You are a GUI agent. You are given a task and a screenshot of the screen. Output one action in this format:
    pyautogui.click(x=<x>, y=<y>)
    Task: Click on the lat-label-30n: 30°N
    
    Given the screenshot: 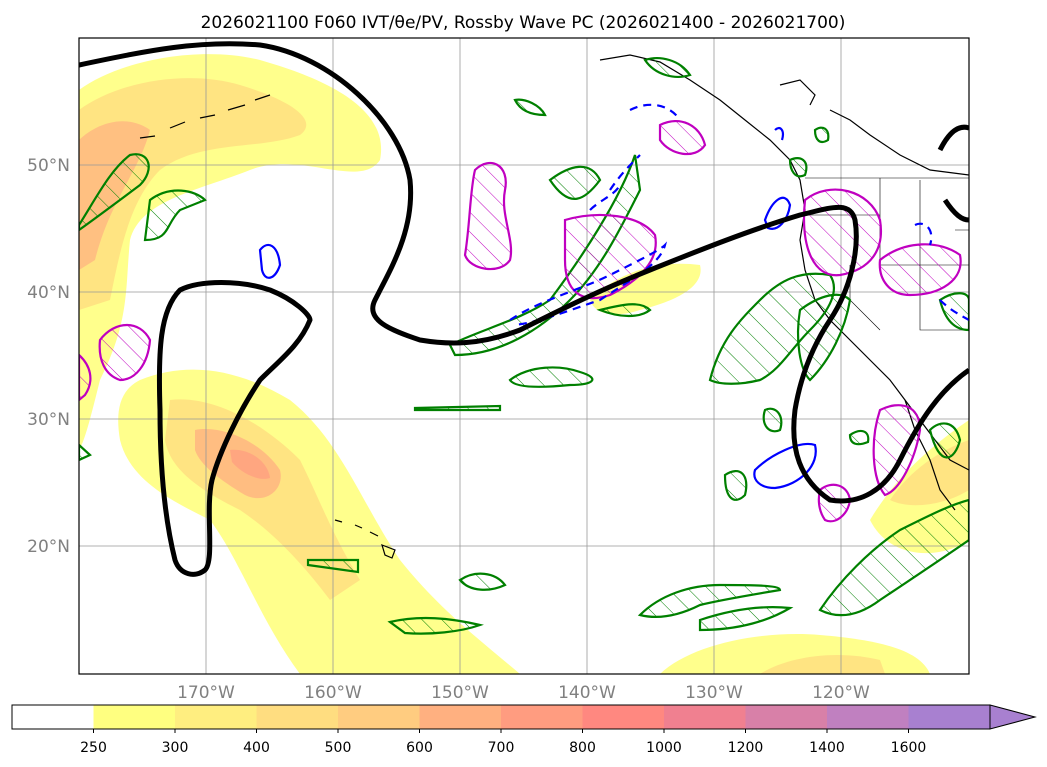 What is the action you would take?
    pyautogui.click(x=48, y=420)
    